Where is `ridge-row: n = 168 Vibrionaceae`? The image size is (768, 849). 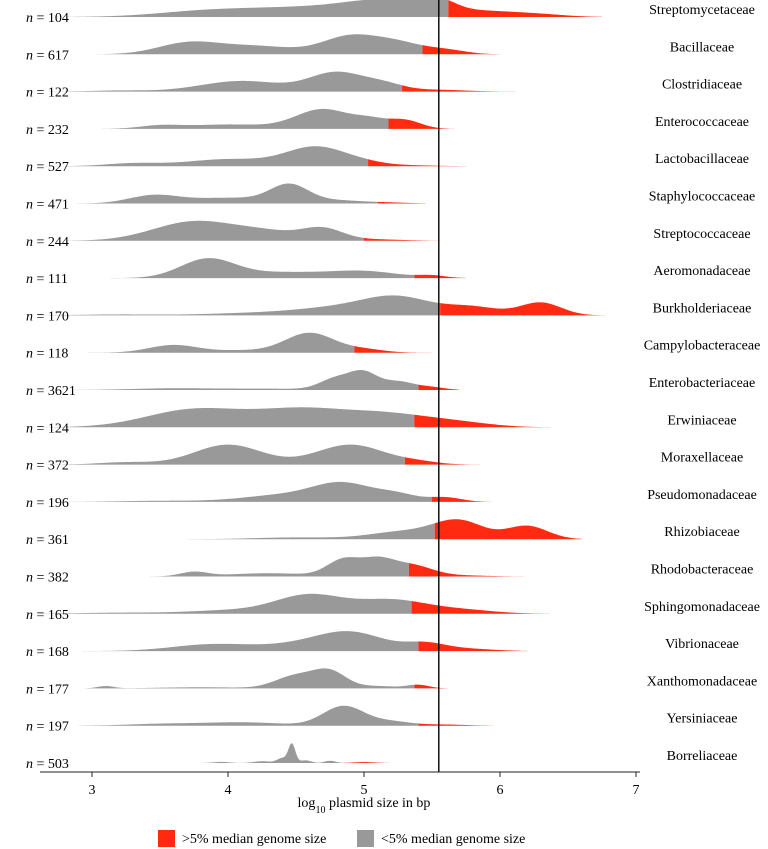 ridge-row: n = 168 Vibrionaceae is located at coordinates (382, 645).